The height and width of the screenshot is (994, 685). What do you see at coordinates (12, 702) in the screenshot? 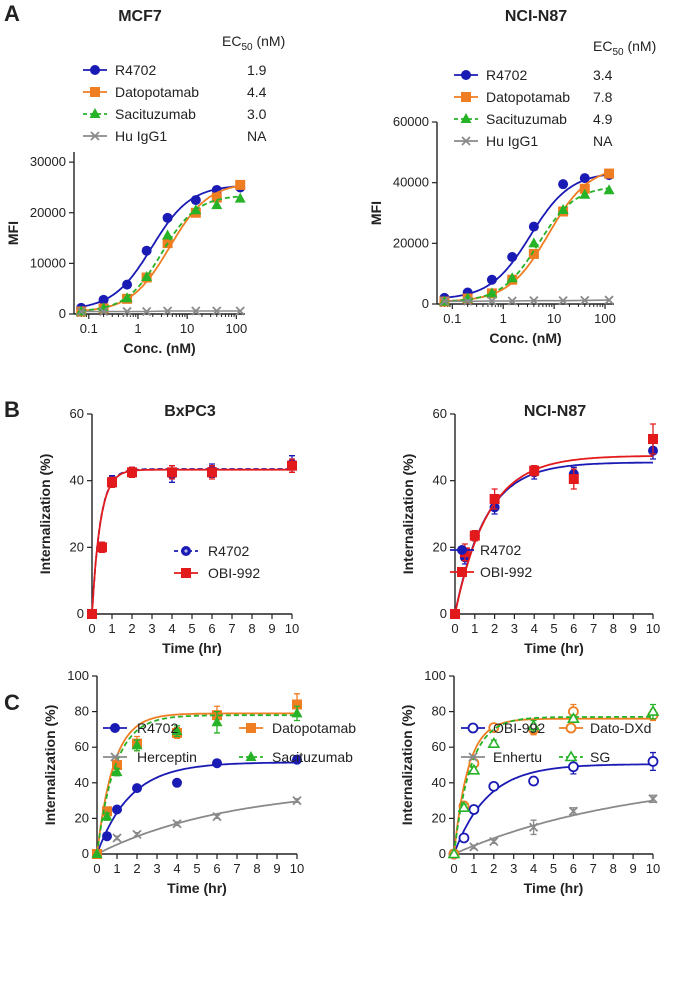
I see `panel-label-c: C` at bounding box center [12, 702].